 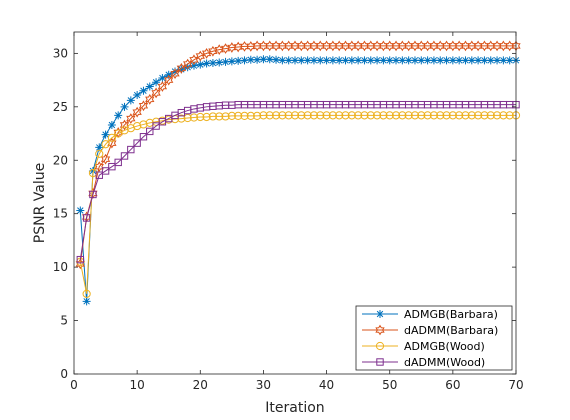 What do you see at coordinates (451, 330) in the screenshot?
I see `legend-label: dADMM(Barbara)` at bounding box center [451, 330].